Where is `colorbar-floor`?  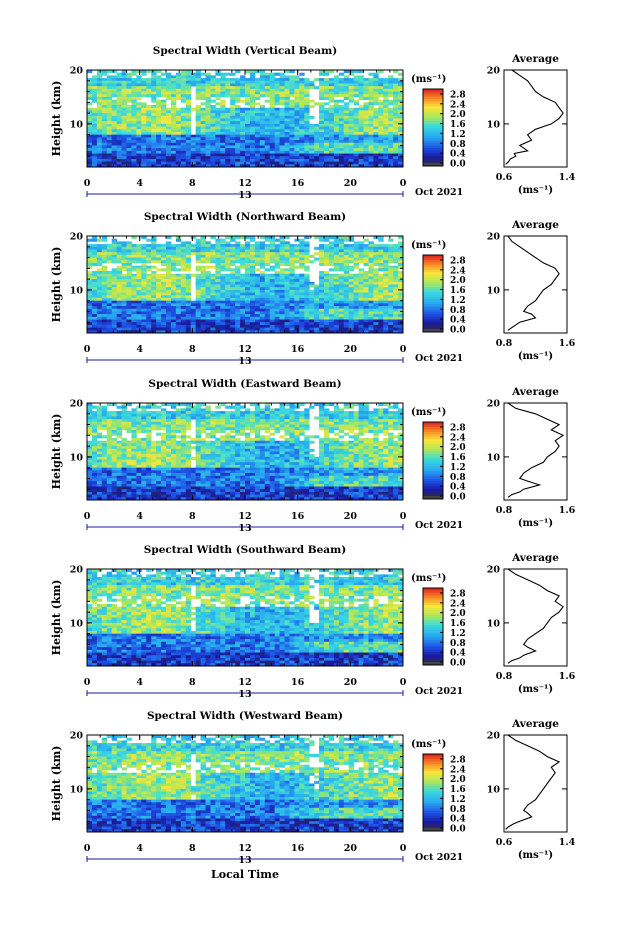
colorbar-floor is located at coordinates (433, 330).